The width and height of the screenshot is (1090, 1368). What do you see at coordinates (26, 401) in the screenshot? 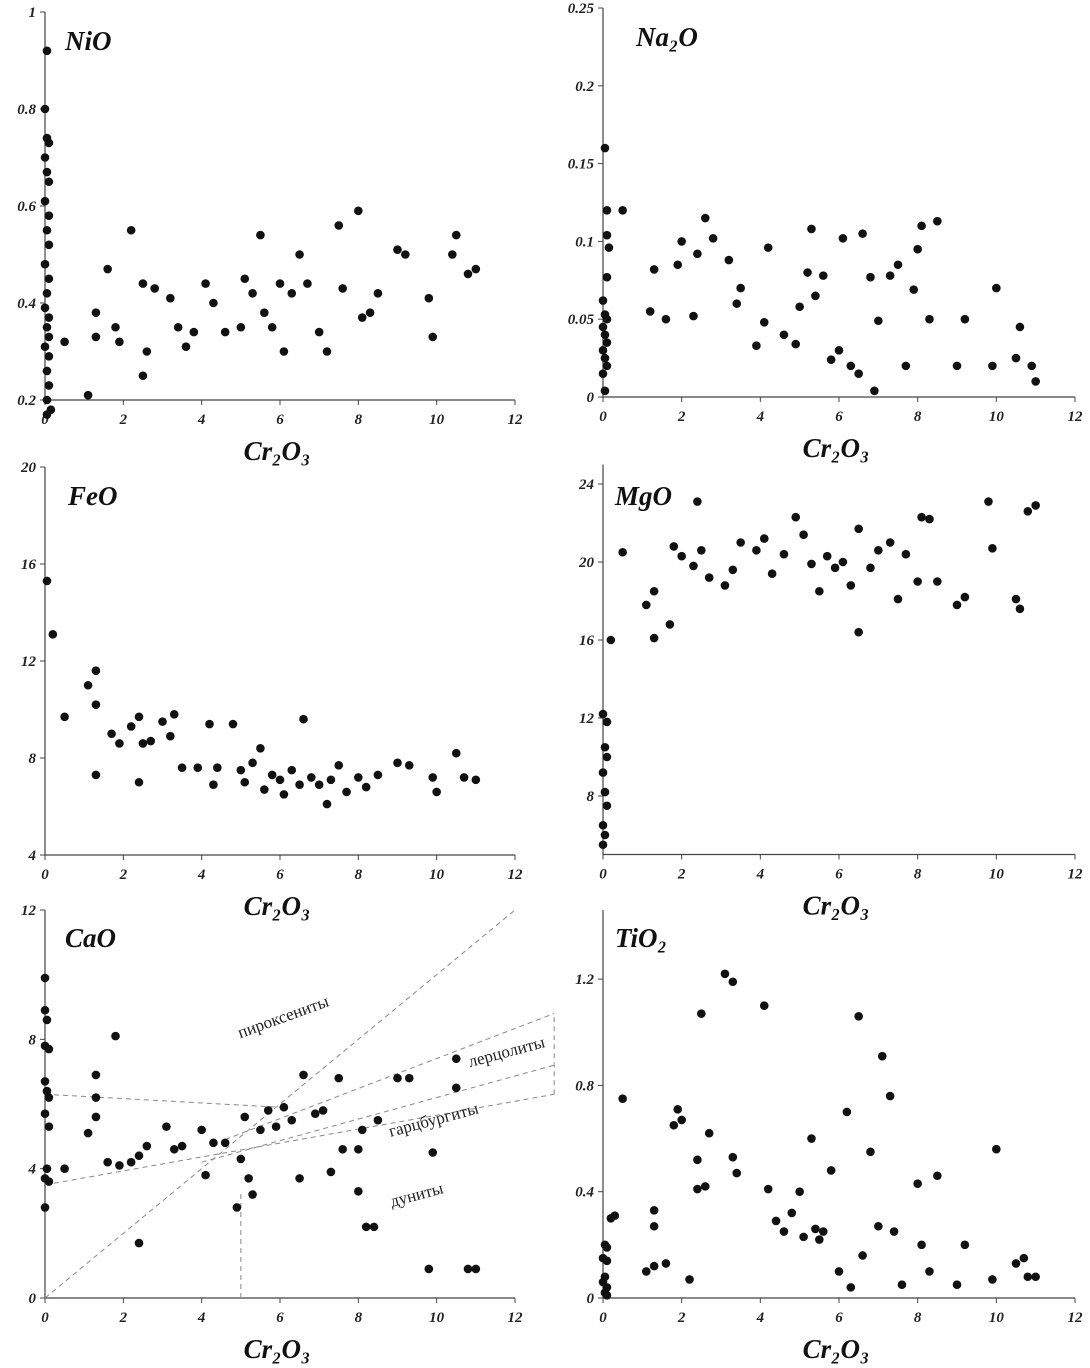
I see `y-tick-label: 0.2` at bounding box center [26, 401].